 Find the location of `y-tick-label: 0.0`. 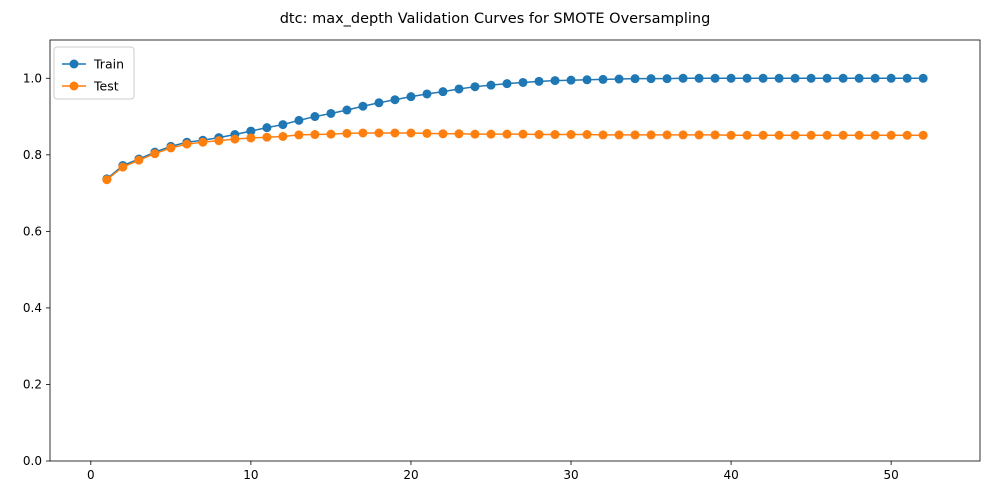

y-tick-label: 0.0 is located at coordinates (32, 461).